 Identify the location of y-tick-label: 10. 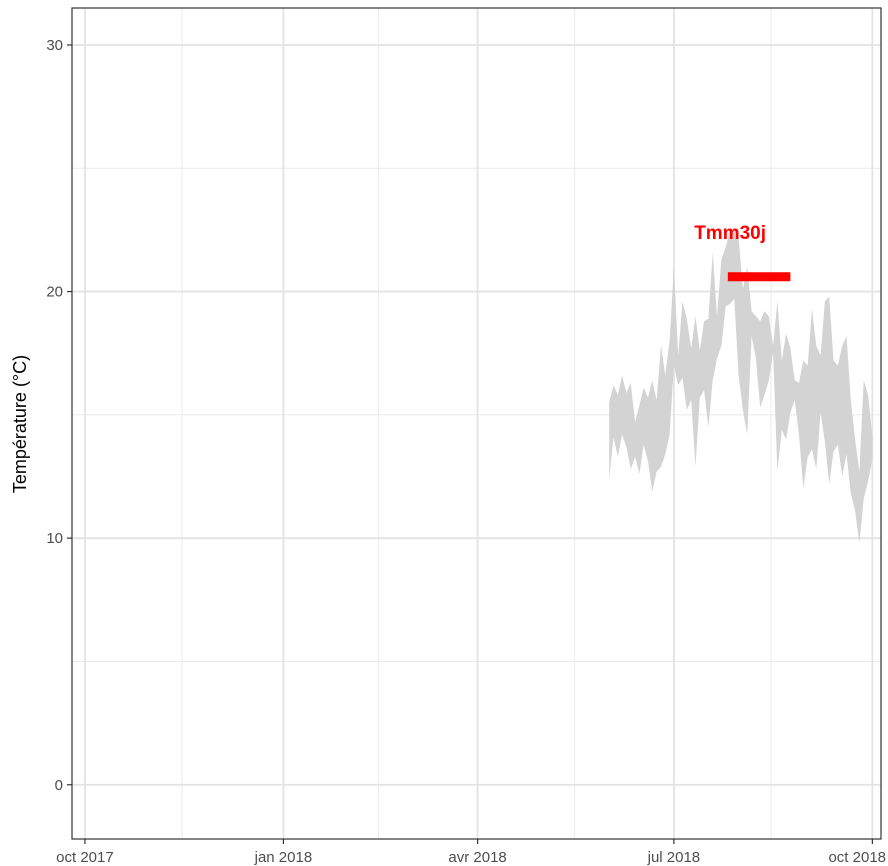
(54, 538).